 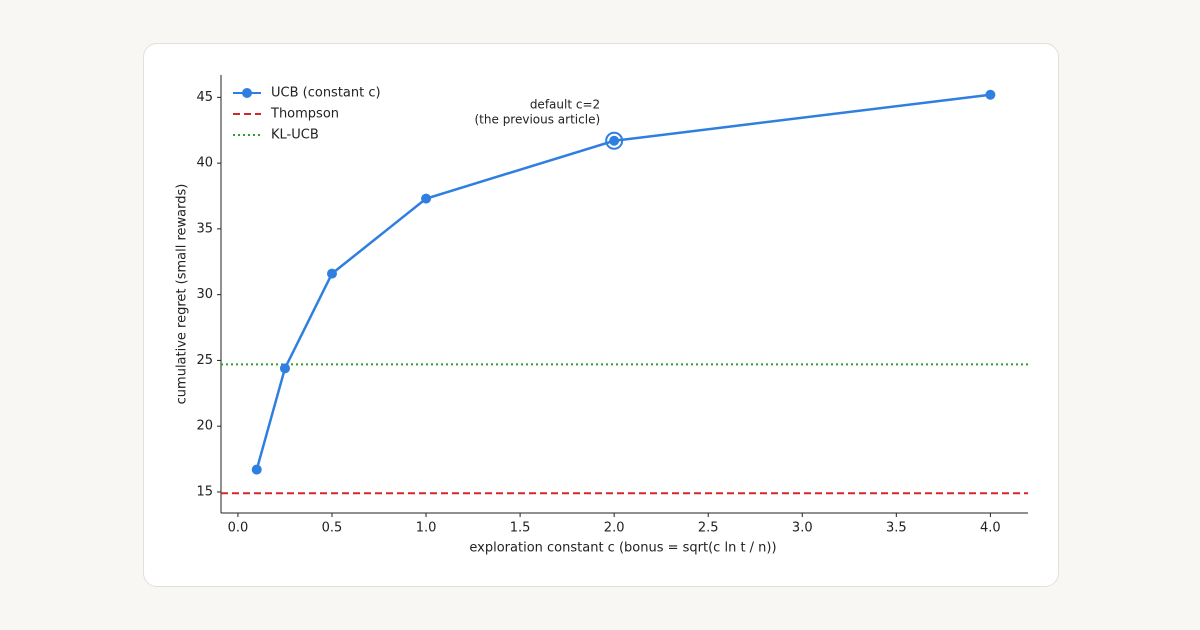 What do you see at coordinates (204, 163) in the screenshot?
I see `y-tick-label: 40` at bounding box center [204, 163].